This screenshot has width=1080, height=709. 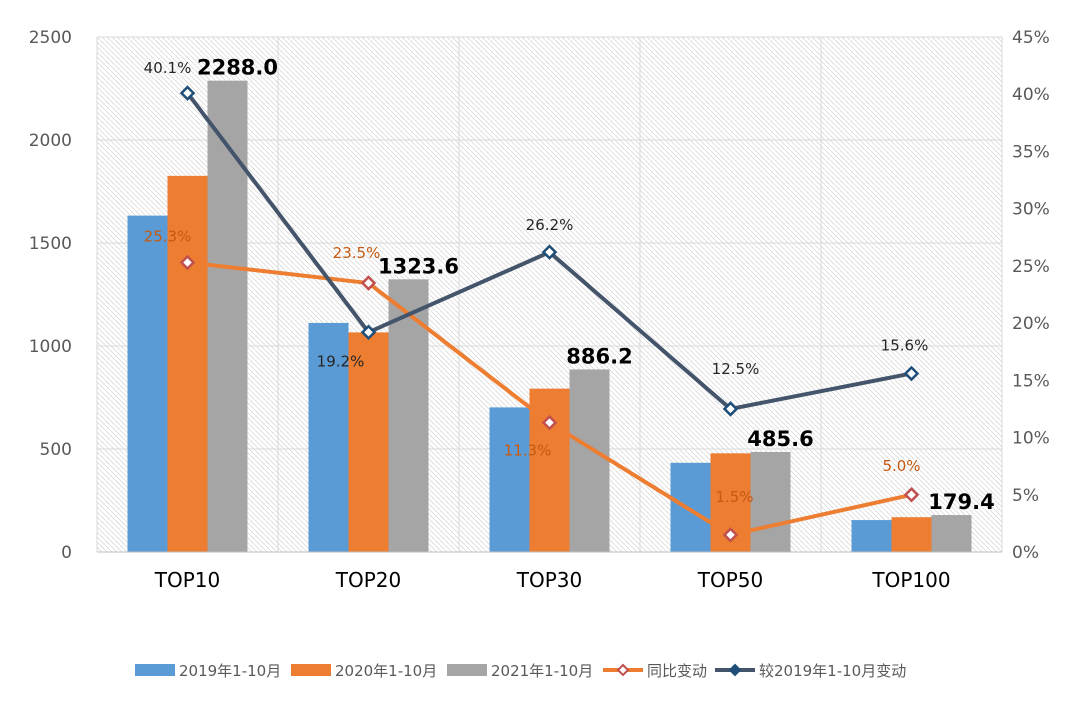 What do you see at coordinates (599, 356) in the screenshot?
I see `bar-value-label: 886.2` at bounding box center [599, 356].